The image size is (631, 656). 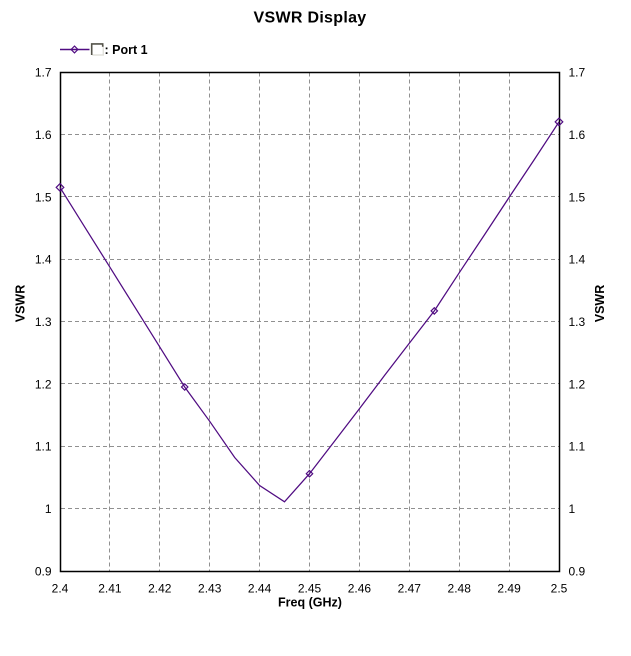 What do you see at coordinates (126, 50) in the screenshot?
I see `svg-text:: Port 1: : Port 1` at bounding box center [126, 50].